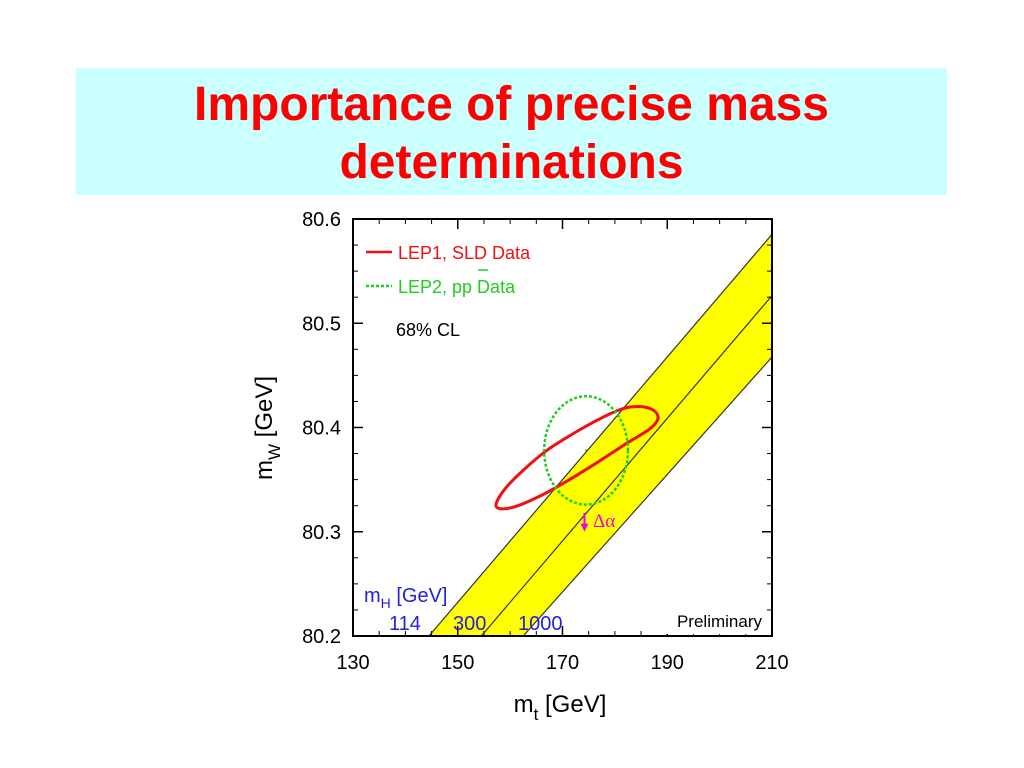  Describe the element at coordinates (267, 428) in the screenshot. I see `y-axis-title: mW [GeV]` at that location.